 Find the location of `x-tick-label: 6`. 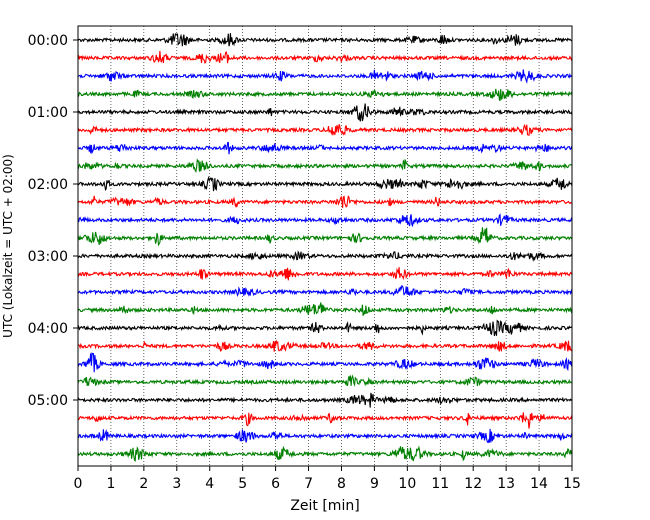

x-tick-label: 6 is located at coordinates (275, 484).